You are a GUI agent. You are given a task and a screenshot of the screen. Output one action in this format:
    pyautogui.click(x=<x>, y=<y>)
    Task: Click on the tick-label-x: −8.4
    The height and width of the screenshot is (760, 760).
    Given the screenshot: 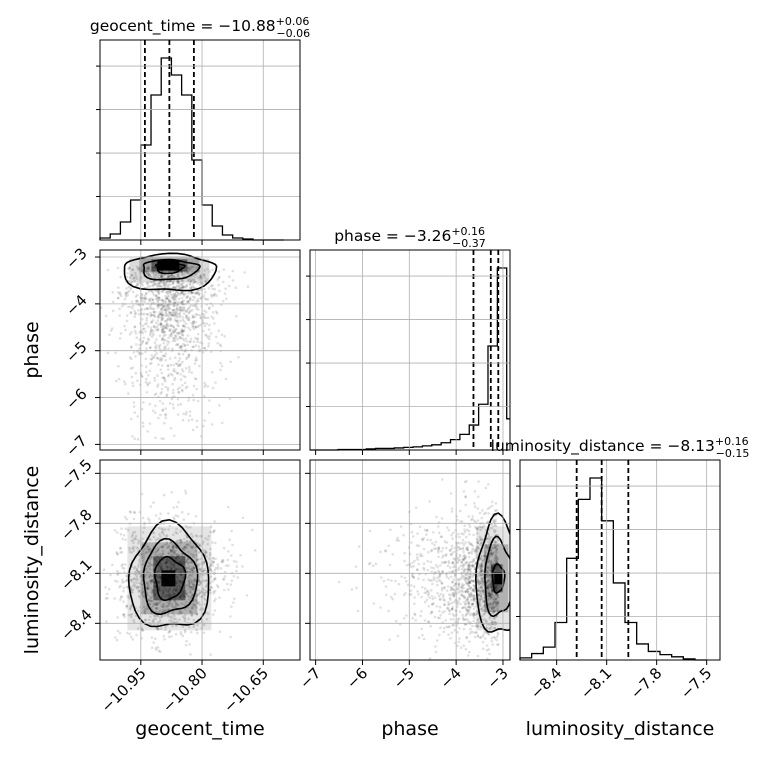 What is the action you would take?
    pyautogui.click(x=546, y=683)
    